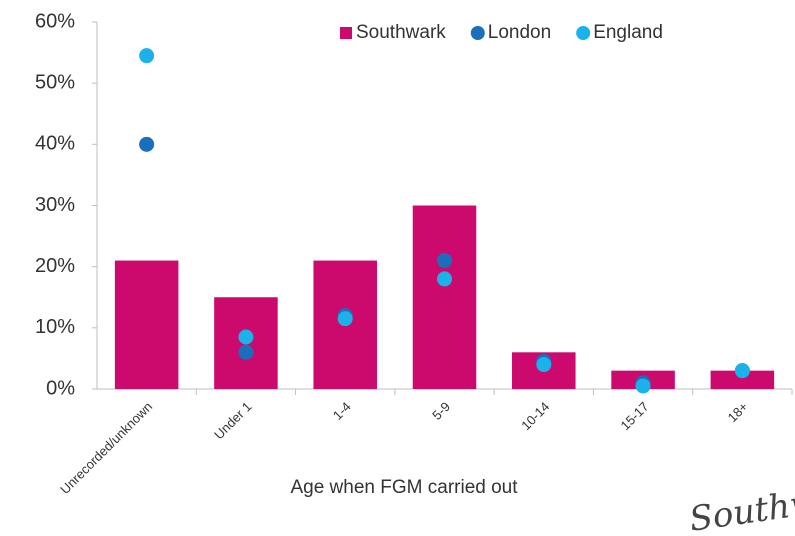 This screenshot has width=795, height=536. I want to click on x-tick-label: 10-14, so click(535, 416).